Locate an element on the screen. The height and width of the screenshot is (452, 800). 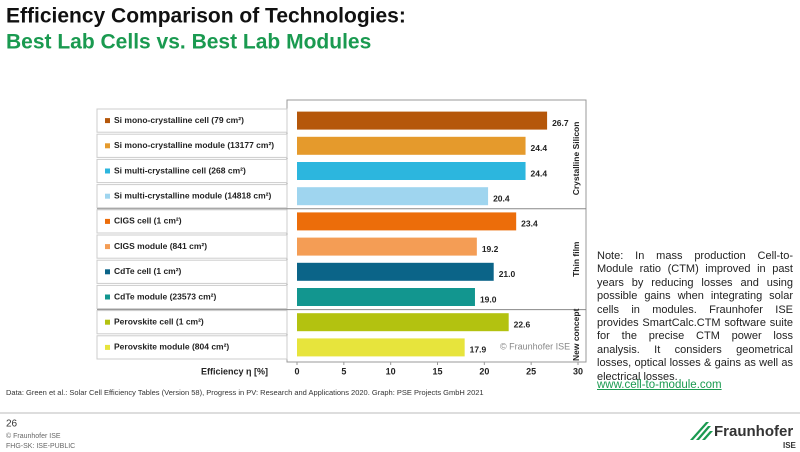
x-tick-label: 15 is located at coordinates (437, 371).